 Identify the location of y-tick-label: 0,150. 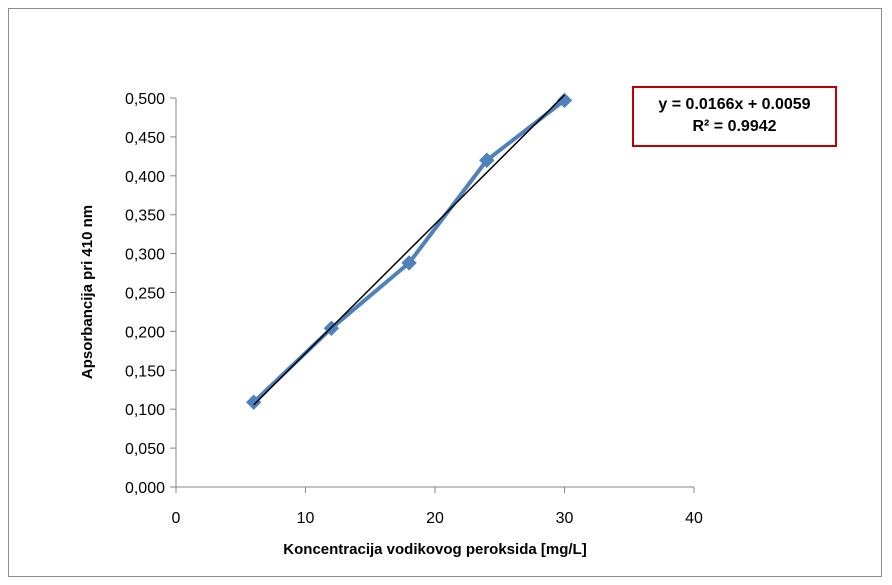
(145, 371).